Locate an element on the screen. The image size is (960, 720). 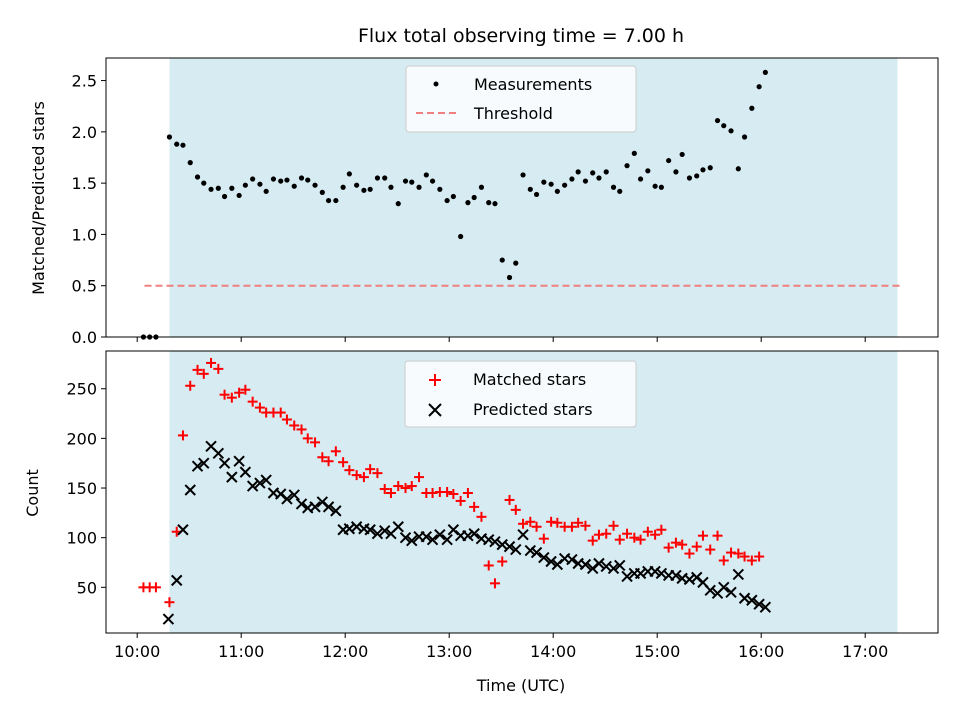
x-tick-label: 17:00 is located at coordinates (865, 651).